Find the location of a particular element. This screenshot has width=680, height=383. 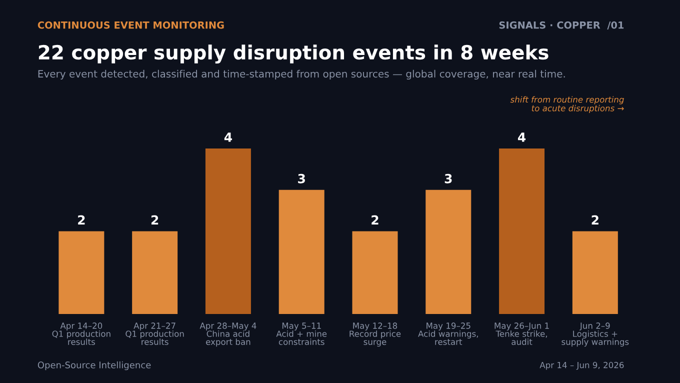

chart-title: 22 copper supply disruption events in 8 weeks is located at coordinates (293, 54).